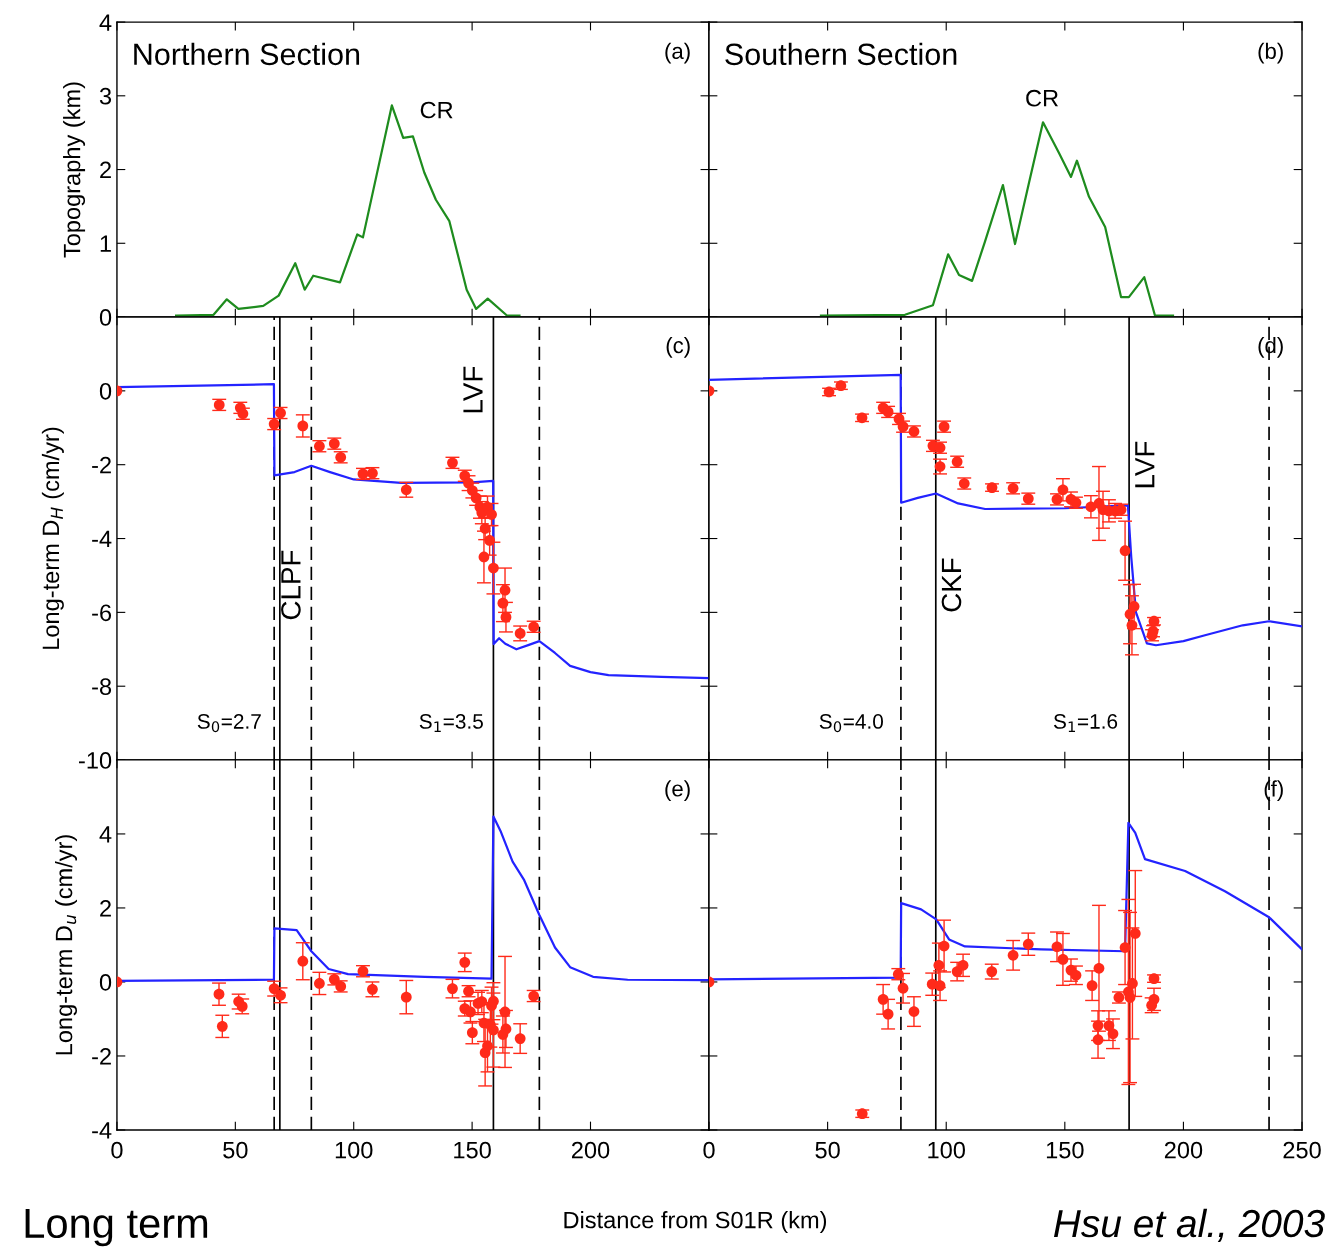 The width and height of the screenshot is (1335, 1254). Describe the element at coordinates (451, 723) in the screenshot. I see `annotation: S$_{1}$=3.5` at that location.